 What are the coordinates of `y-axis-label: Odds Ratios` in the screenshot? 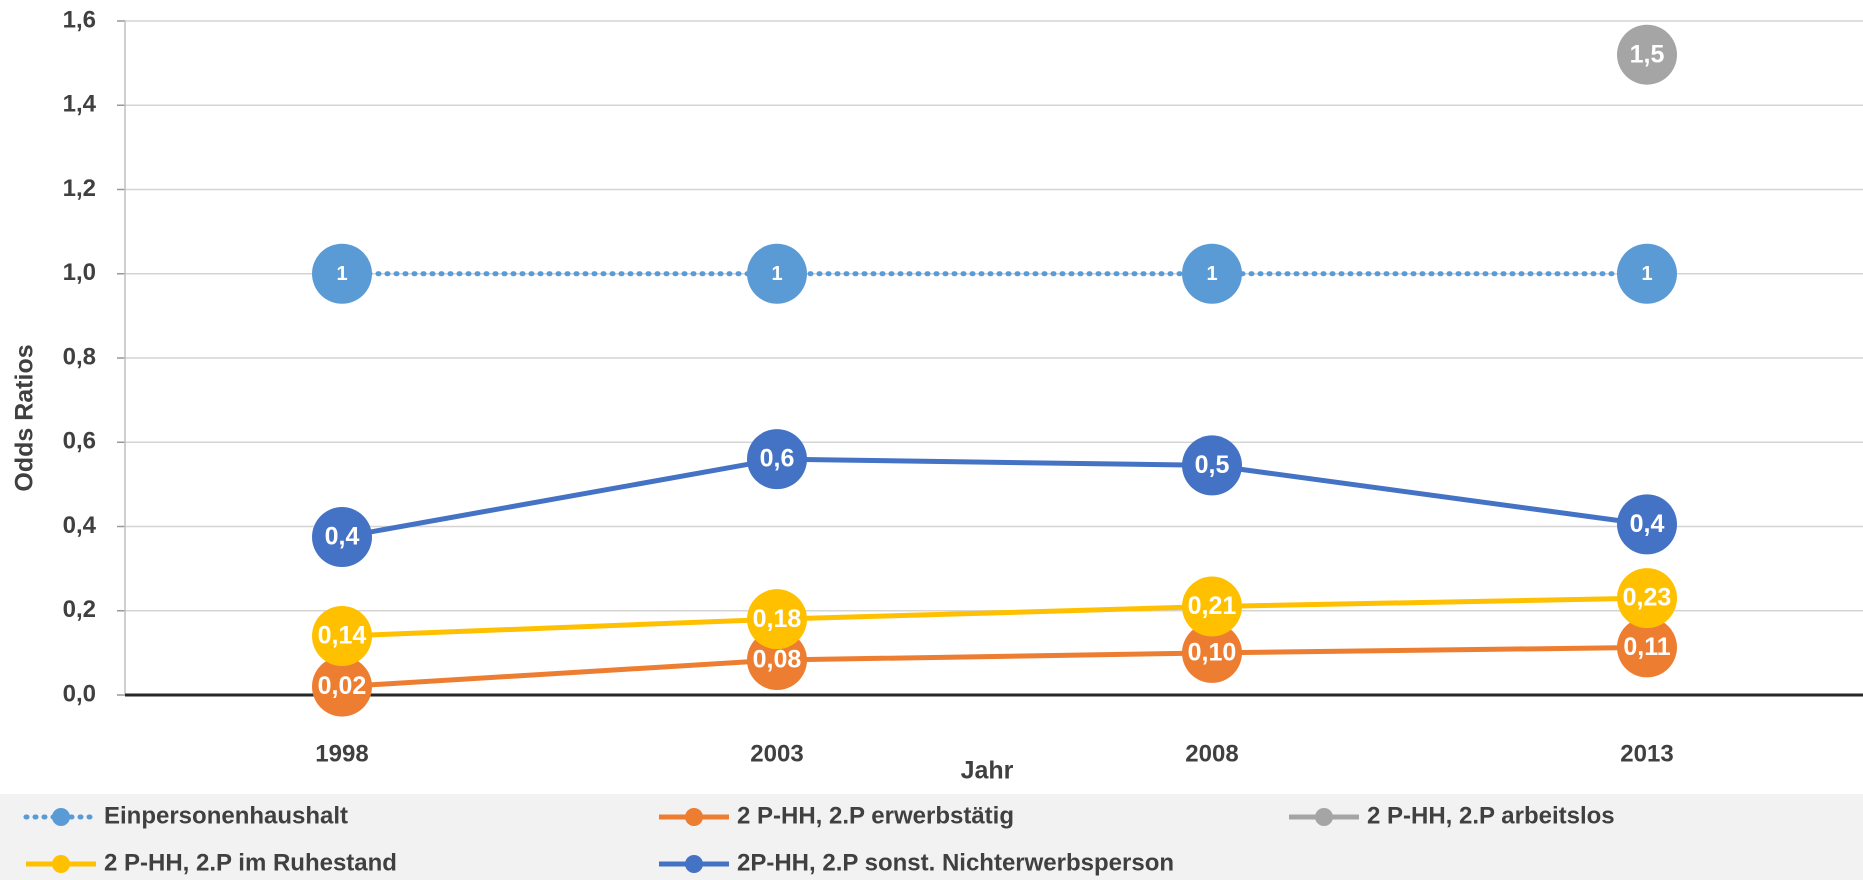 It's located at (25, 417).